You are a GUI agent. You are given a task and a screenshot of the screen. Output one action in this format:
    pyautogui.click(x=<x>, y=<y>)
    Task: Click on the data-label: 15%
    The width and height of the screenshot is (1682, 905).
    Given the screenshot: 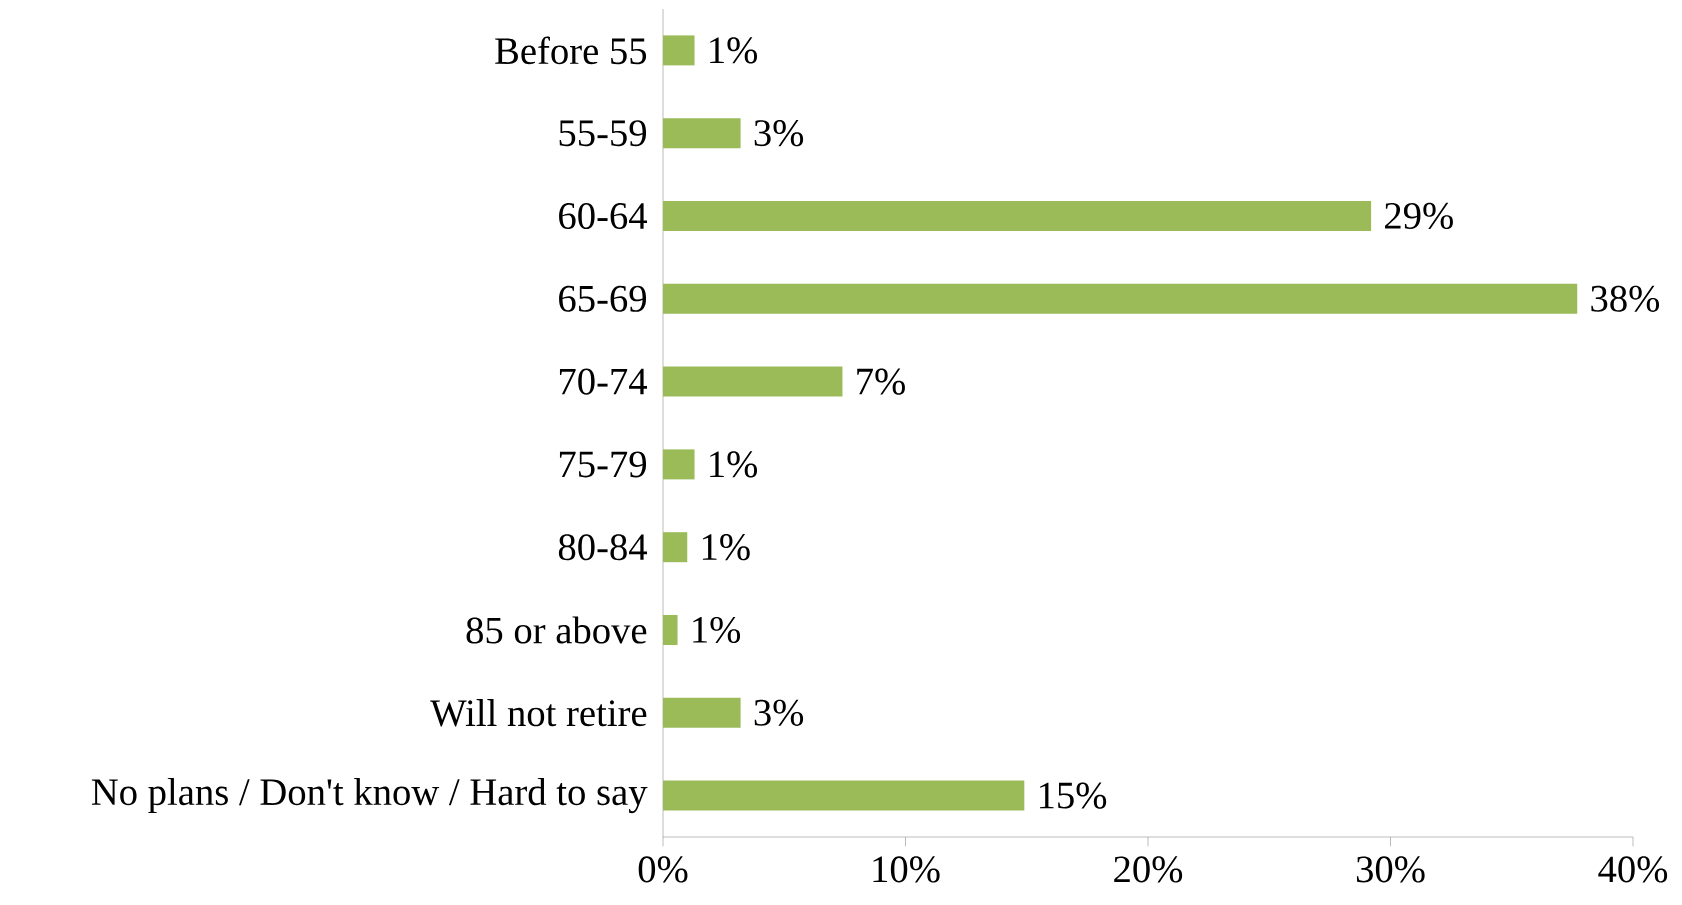 What is the action you would take?
    pyautogui.click(x=1073, y=795)
    